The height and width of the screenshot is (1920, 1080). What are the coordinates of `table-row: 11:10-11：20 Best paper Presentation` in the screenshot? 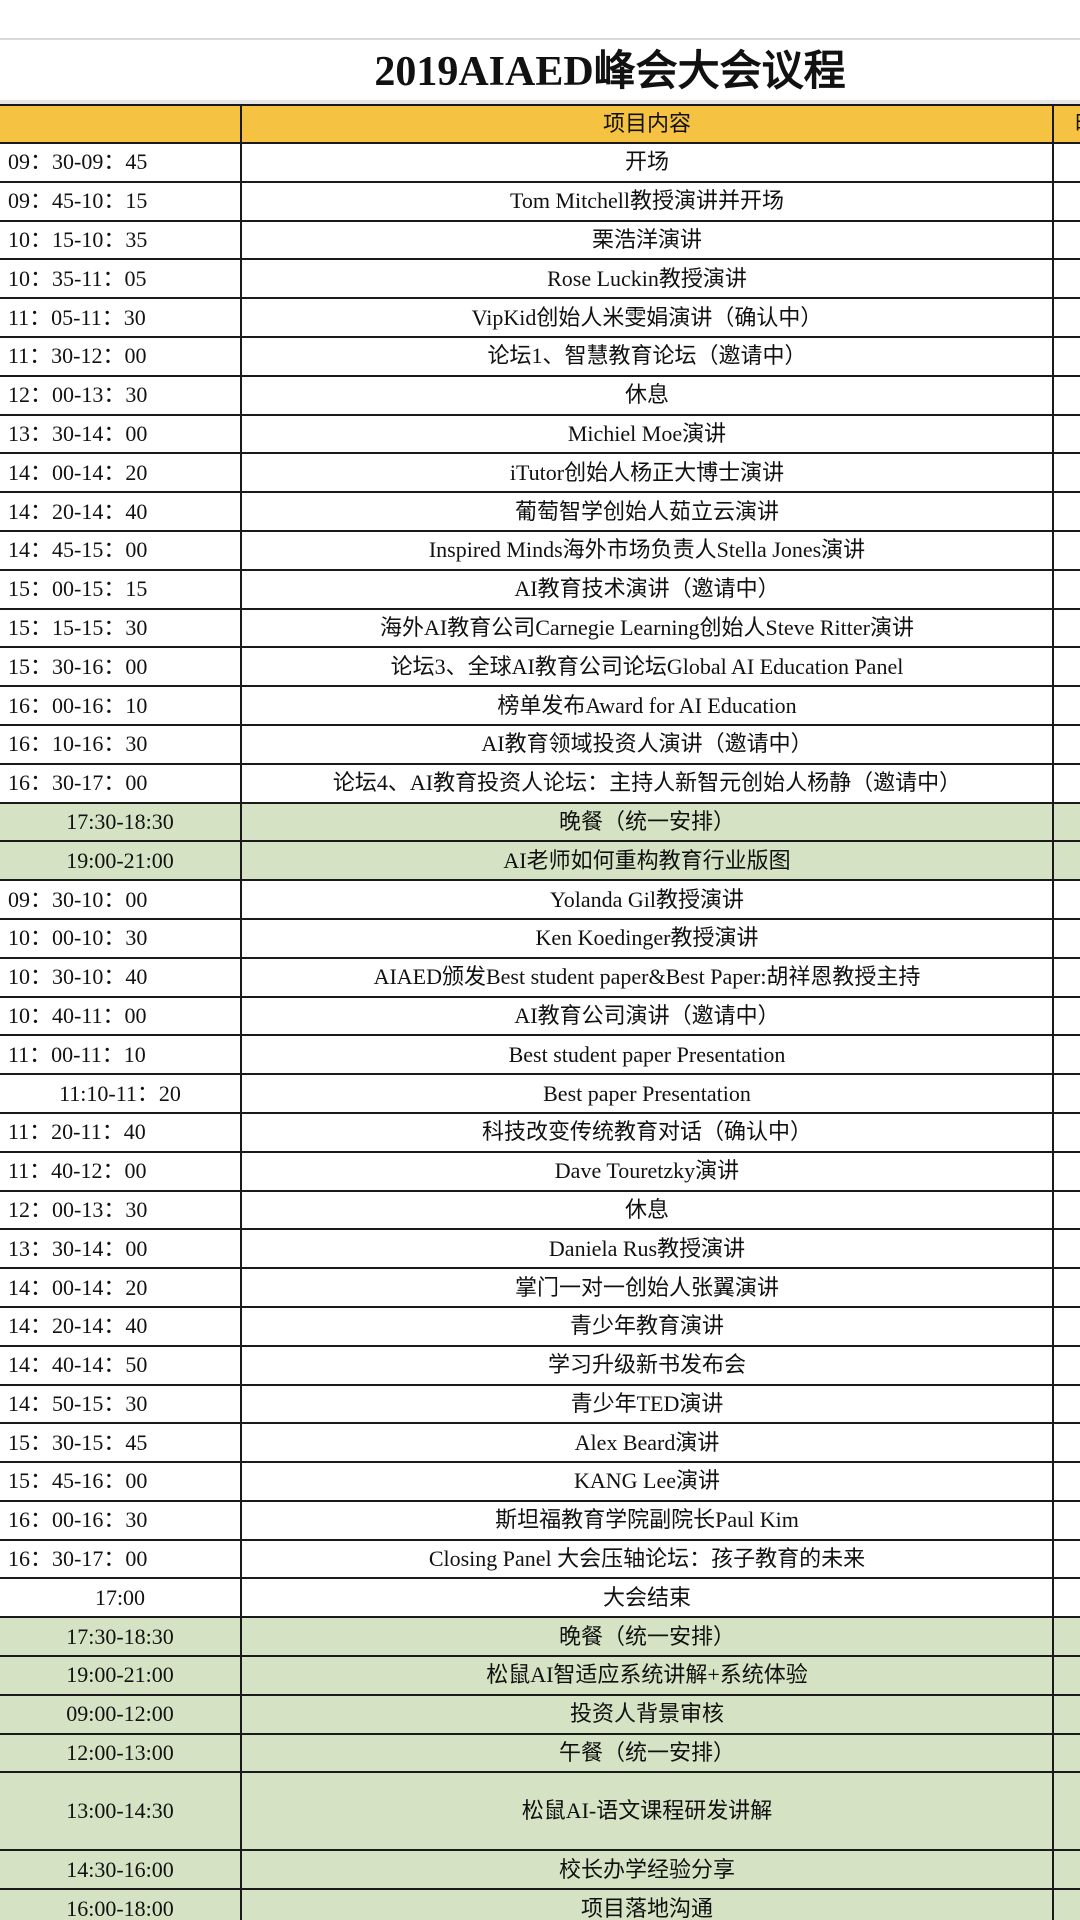 It's located at (540, 1093).